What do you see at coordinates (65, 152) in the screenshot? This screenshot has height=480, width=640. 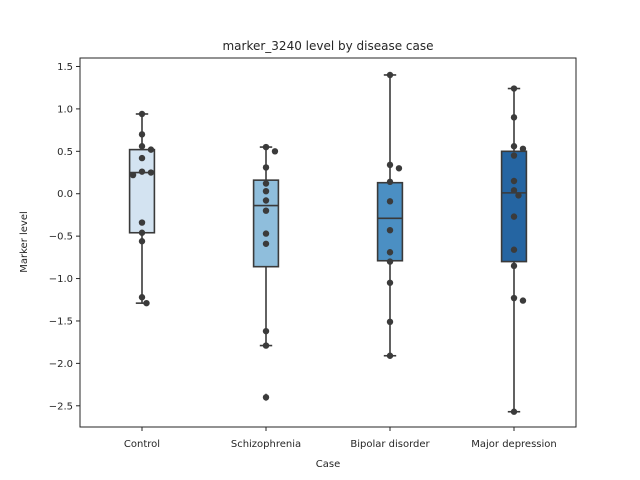 I see `y-tick-label: 0.5` at bounding box center [65, 152].